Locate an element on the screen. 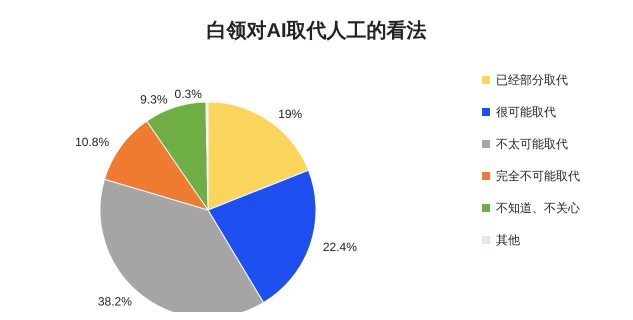 The image size is (633, 320). legend-label: 不太可能取代 is located at coordinates (532, 144).